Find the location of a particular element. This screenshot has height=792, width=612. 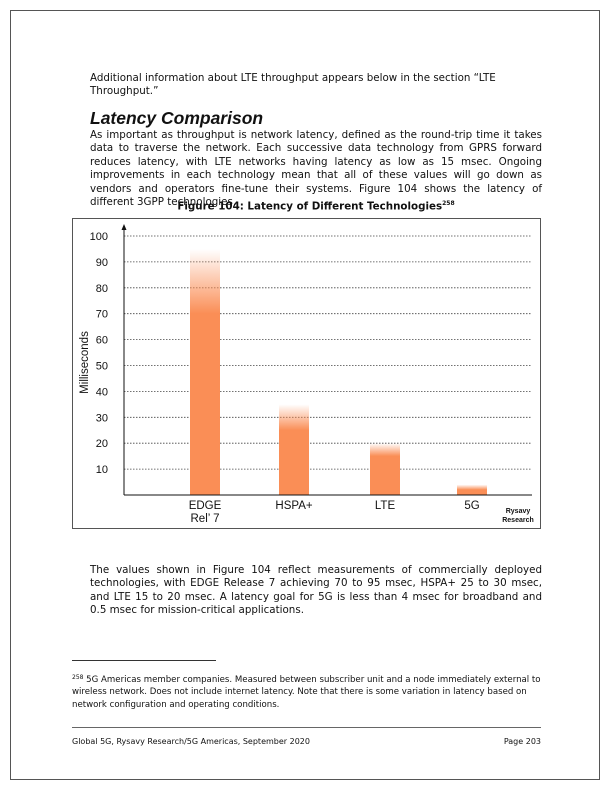

source-label: Rysavy is located at coordinates (518, 511).